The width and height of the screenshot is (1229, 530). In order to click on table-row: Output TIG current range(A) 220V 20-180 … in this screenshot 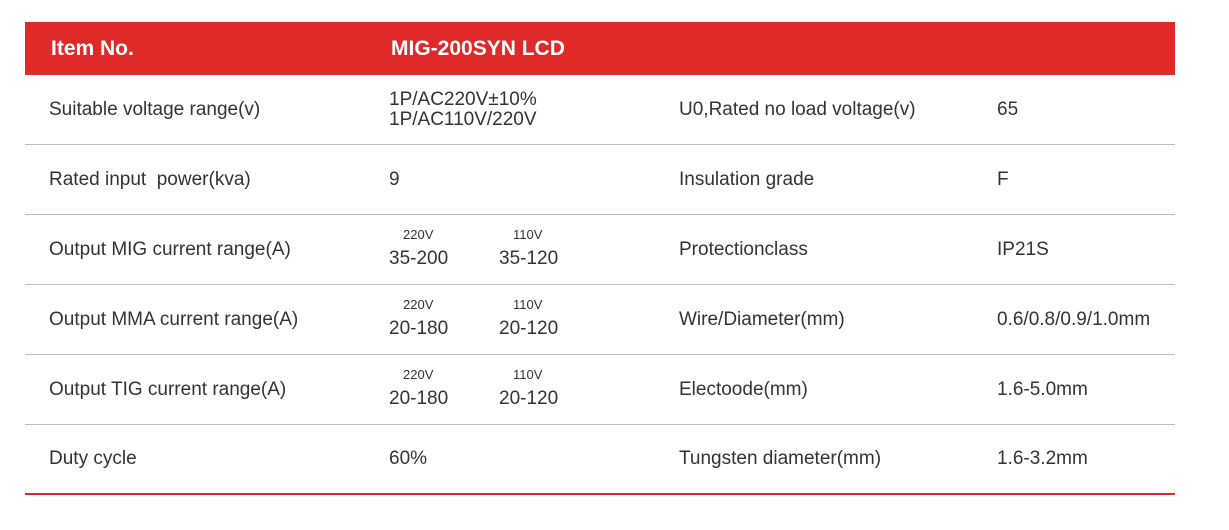, I will do `click(600, 390)`.